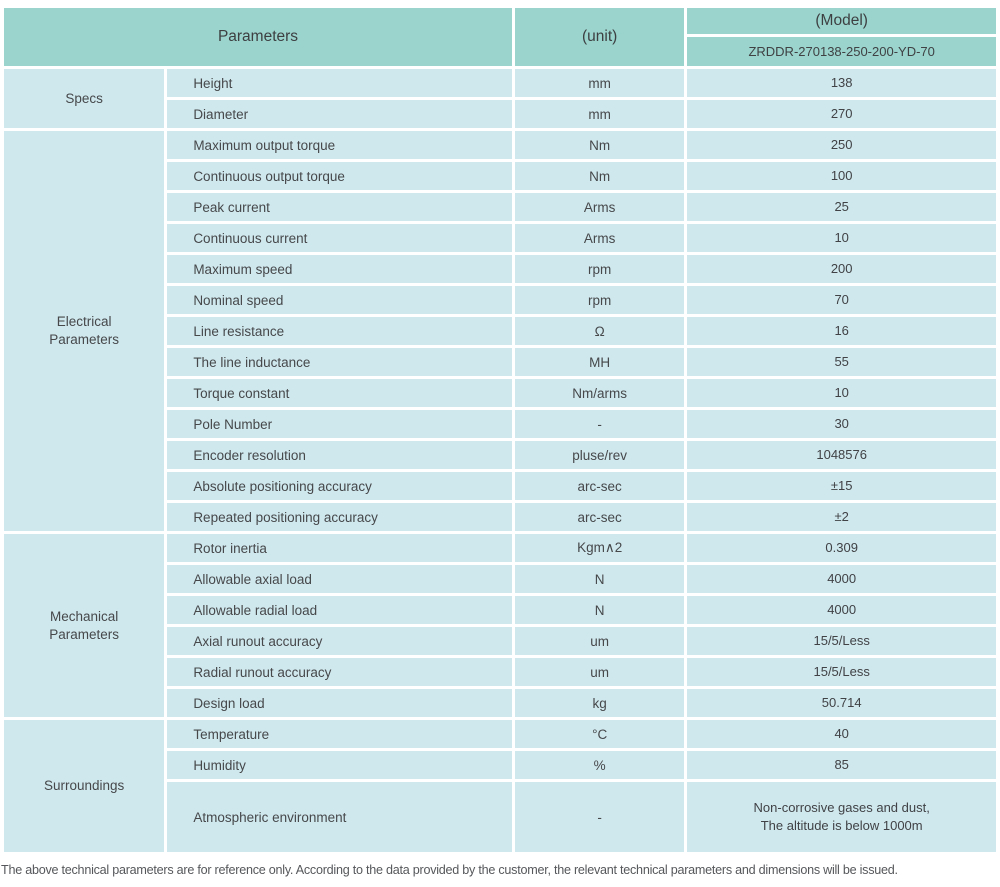  What do you see at coordinates (841, 300) in the screenshot?
I see `value-cell: 70` at bounding box center [841, 300].